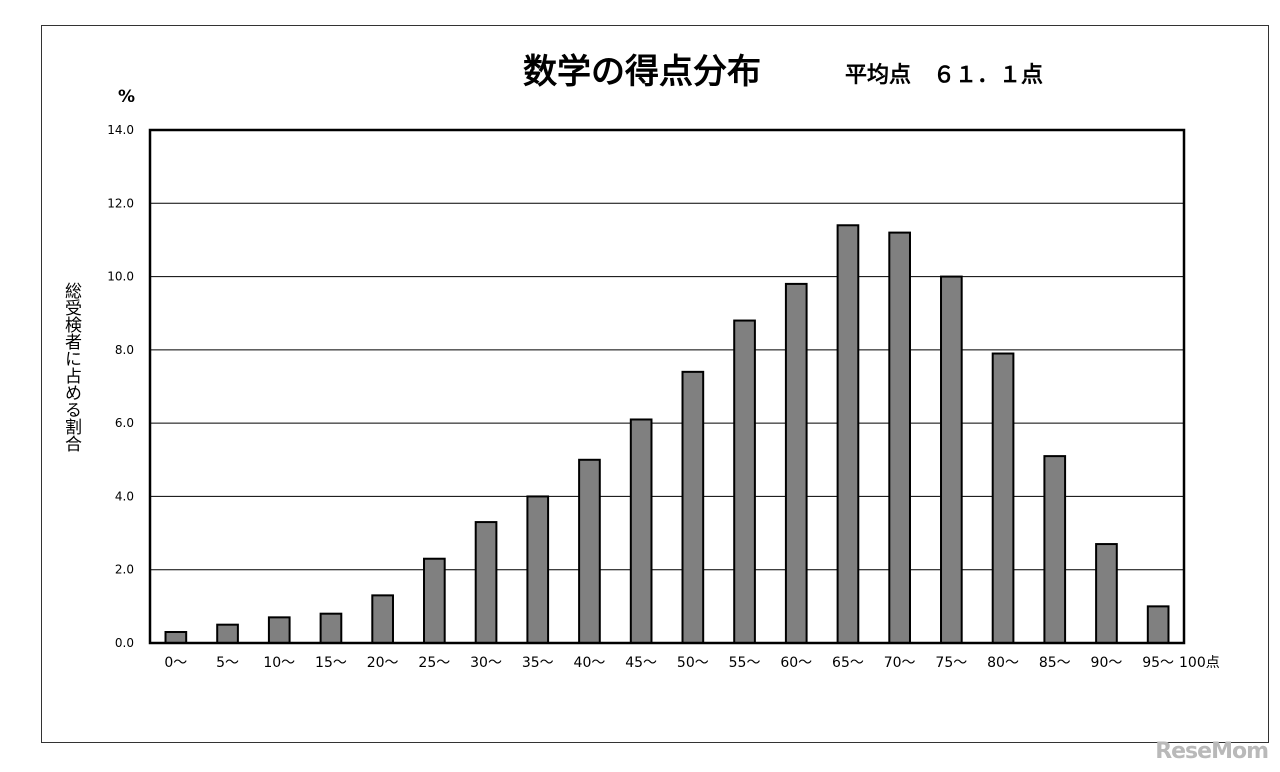 Image resolution: width=1280 pixels, height=772 pixels. Describe the element at coordinates (124, 350) in the screenshot. I see `y-tick-label: 8.0` at that location.